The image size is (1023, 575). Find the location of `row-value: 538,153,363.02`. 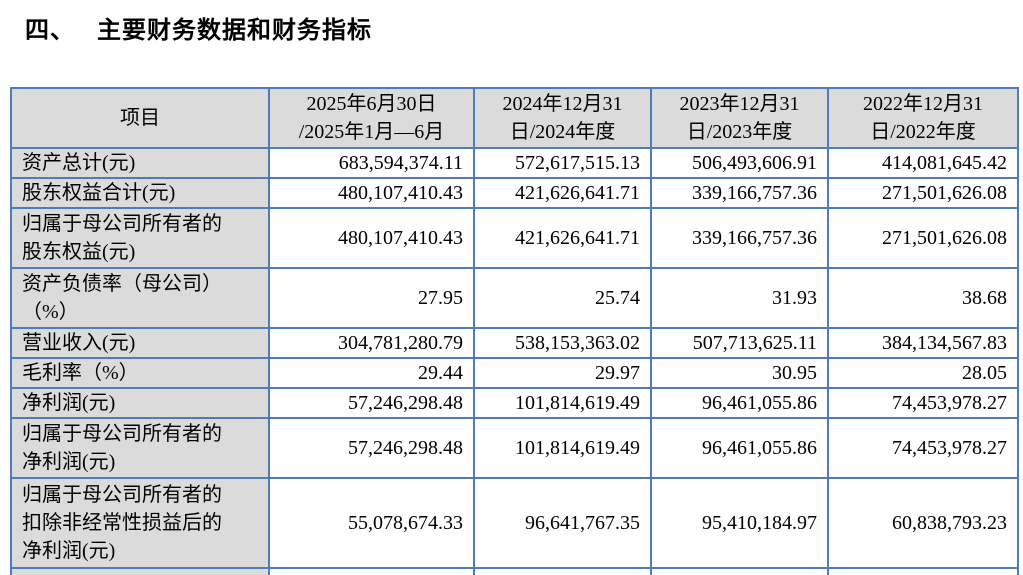

row-value: 538,153,363.02 is located at coordinates (562, 343).